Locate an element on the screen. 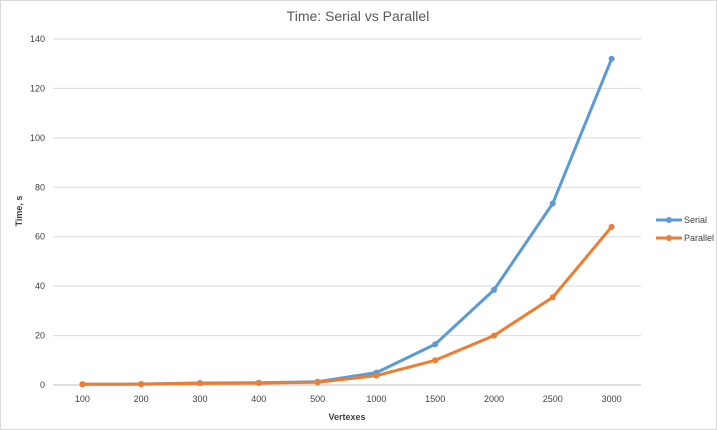  x-tick-label: 400 is located at coordinates (258, 399).